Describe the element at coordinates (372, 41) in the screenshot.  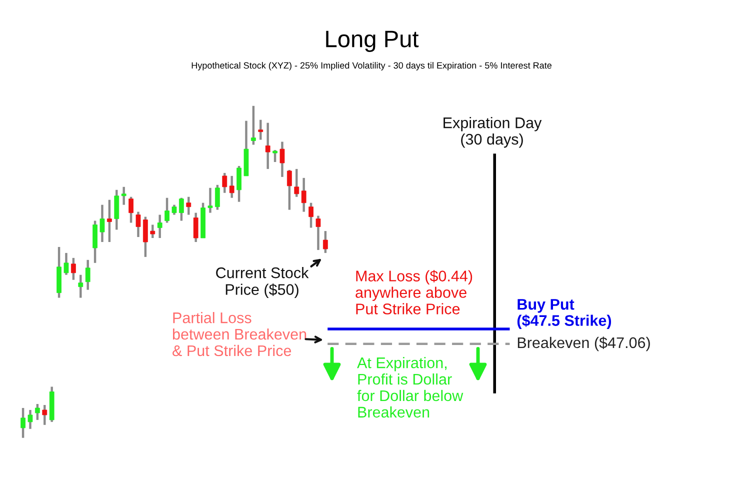
I see `chart-title: Long Put` at that location.